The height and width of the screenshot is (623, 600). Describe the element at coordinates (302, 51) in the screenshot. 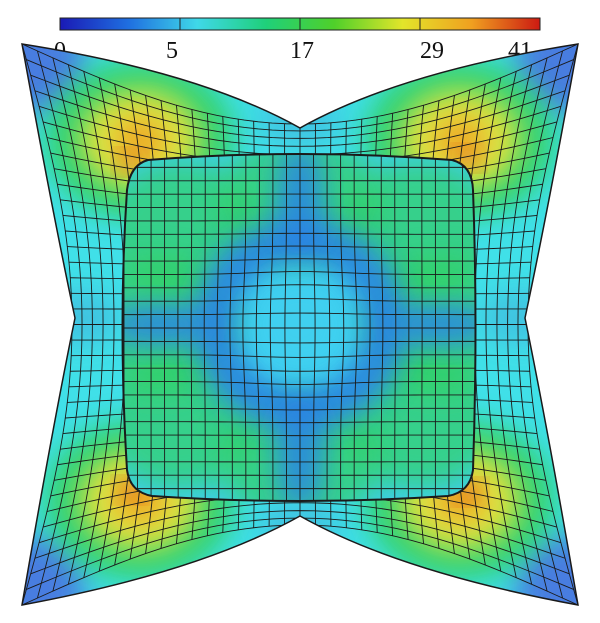

I see `colorbar-tick-label-2: 17` at that location.